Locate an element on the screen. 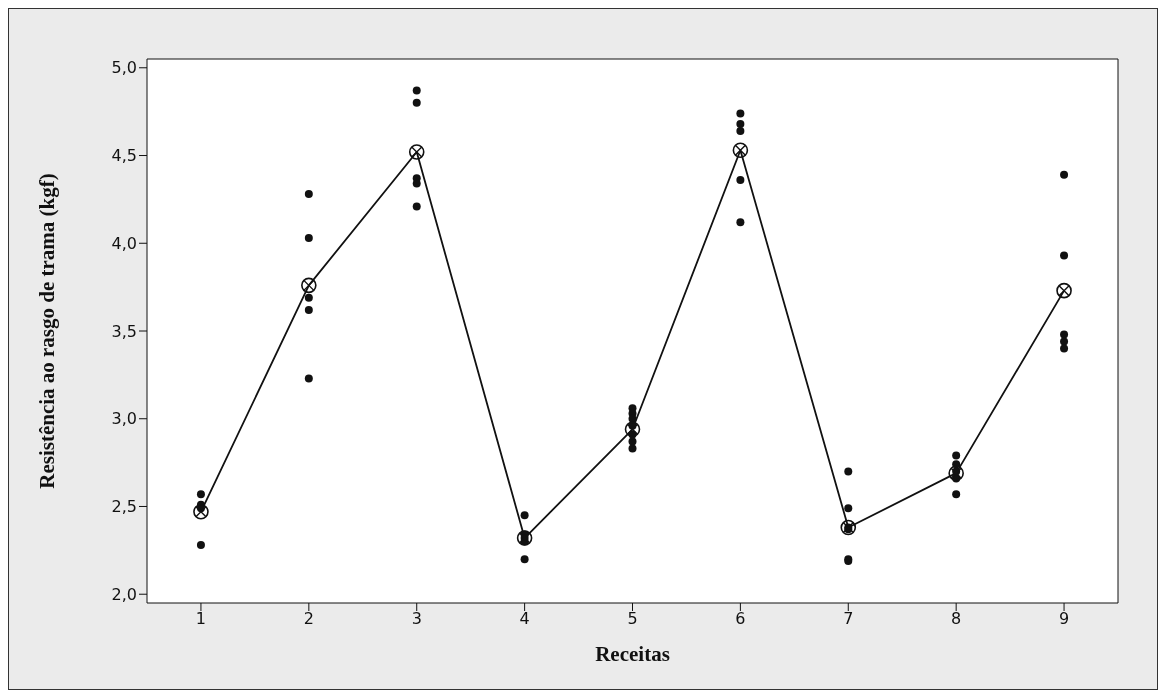 This screenshot has height=699, width=1166. x-tick-label: 1 is located at coordinates (201, 619).